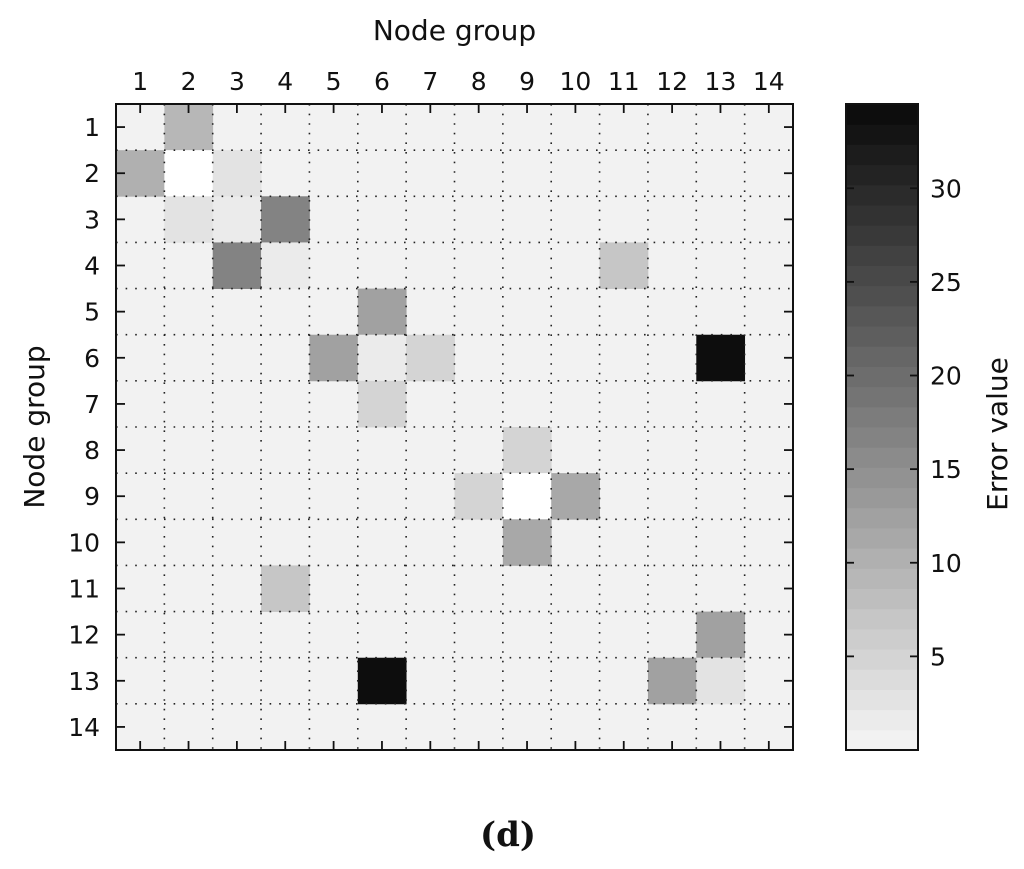  What do you see at coordinates (92, 496) in the screenshot?
I see `y-tick-label: 9` at bounding box center [92, 496].